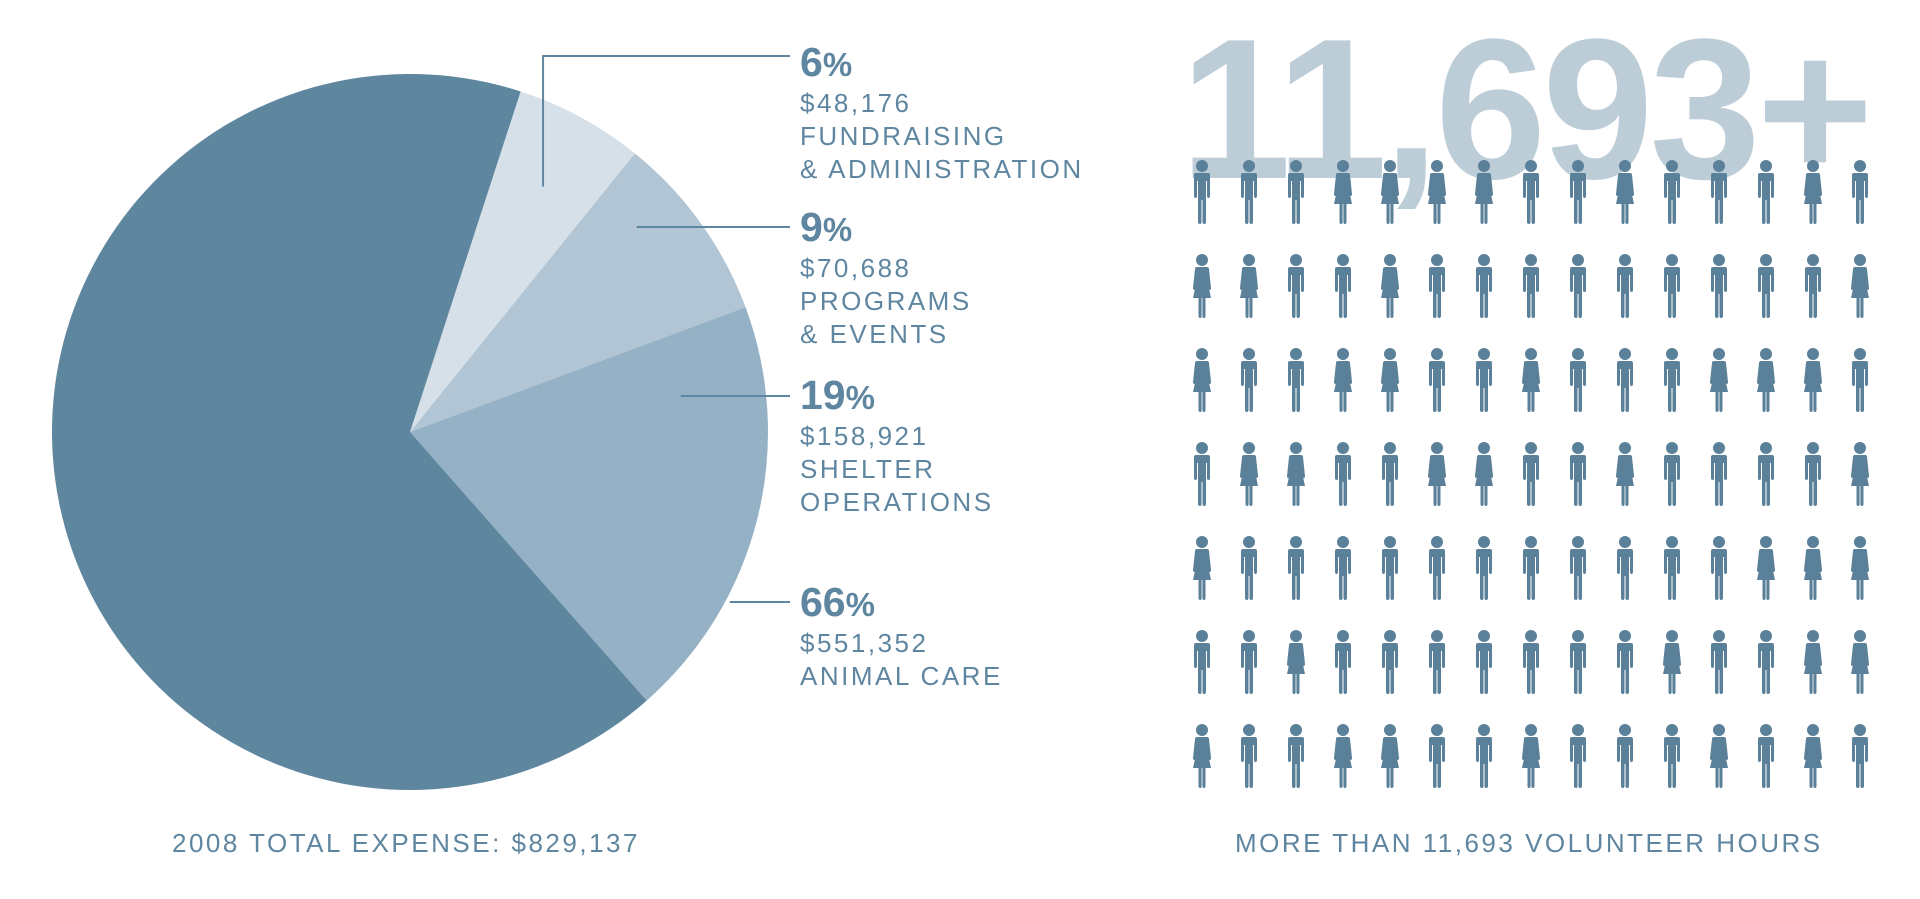  Describe the element at coordinates (942, 169) in the screenshot. I see `slice-category: & ADMINISTRATION` at that location.